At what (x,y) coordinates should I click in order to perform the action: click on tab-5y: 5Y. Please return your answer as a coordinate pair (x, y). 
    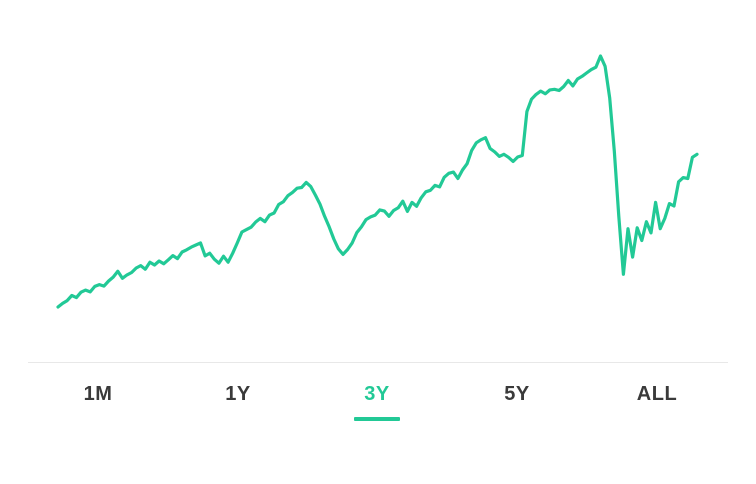
    Looking at the image, I should click on (517, 397).